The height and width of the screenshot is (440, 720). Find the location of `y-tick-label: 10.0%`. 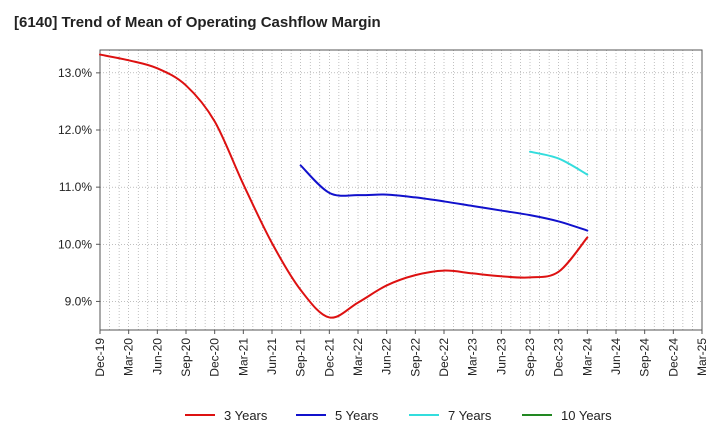

y-tick-label: 10.0% is located at coordinates (75, 244).